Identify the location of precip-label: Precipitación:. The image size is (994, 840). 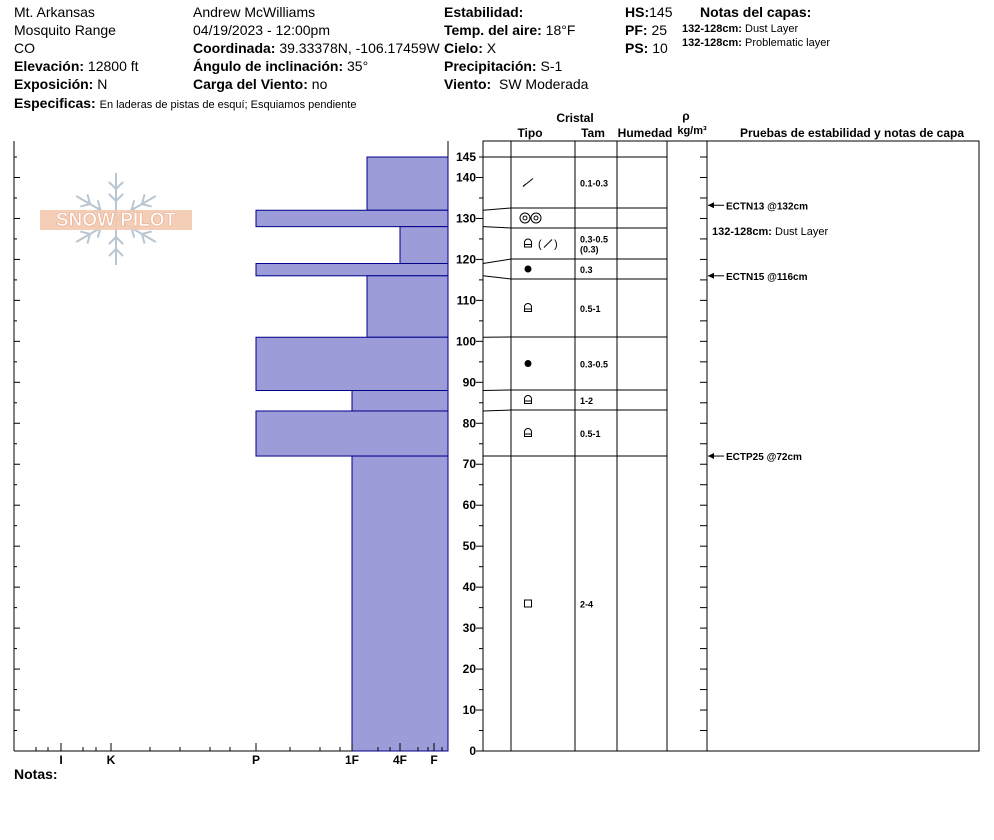
(490, 66).